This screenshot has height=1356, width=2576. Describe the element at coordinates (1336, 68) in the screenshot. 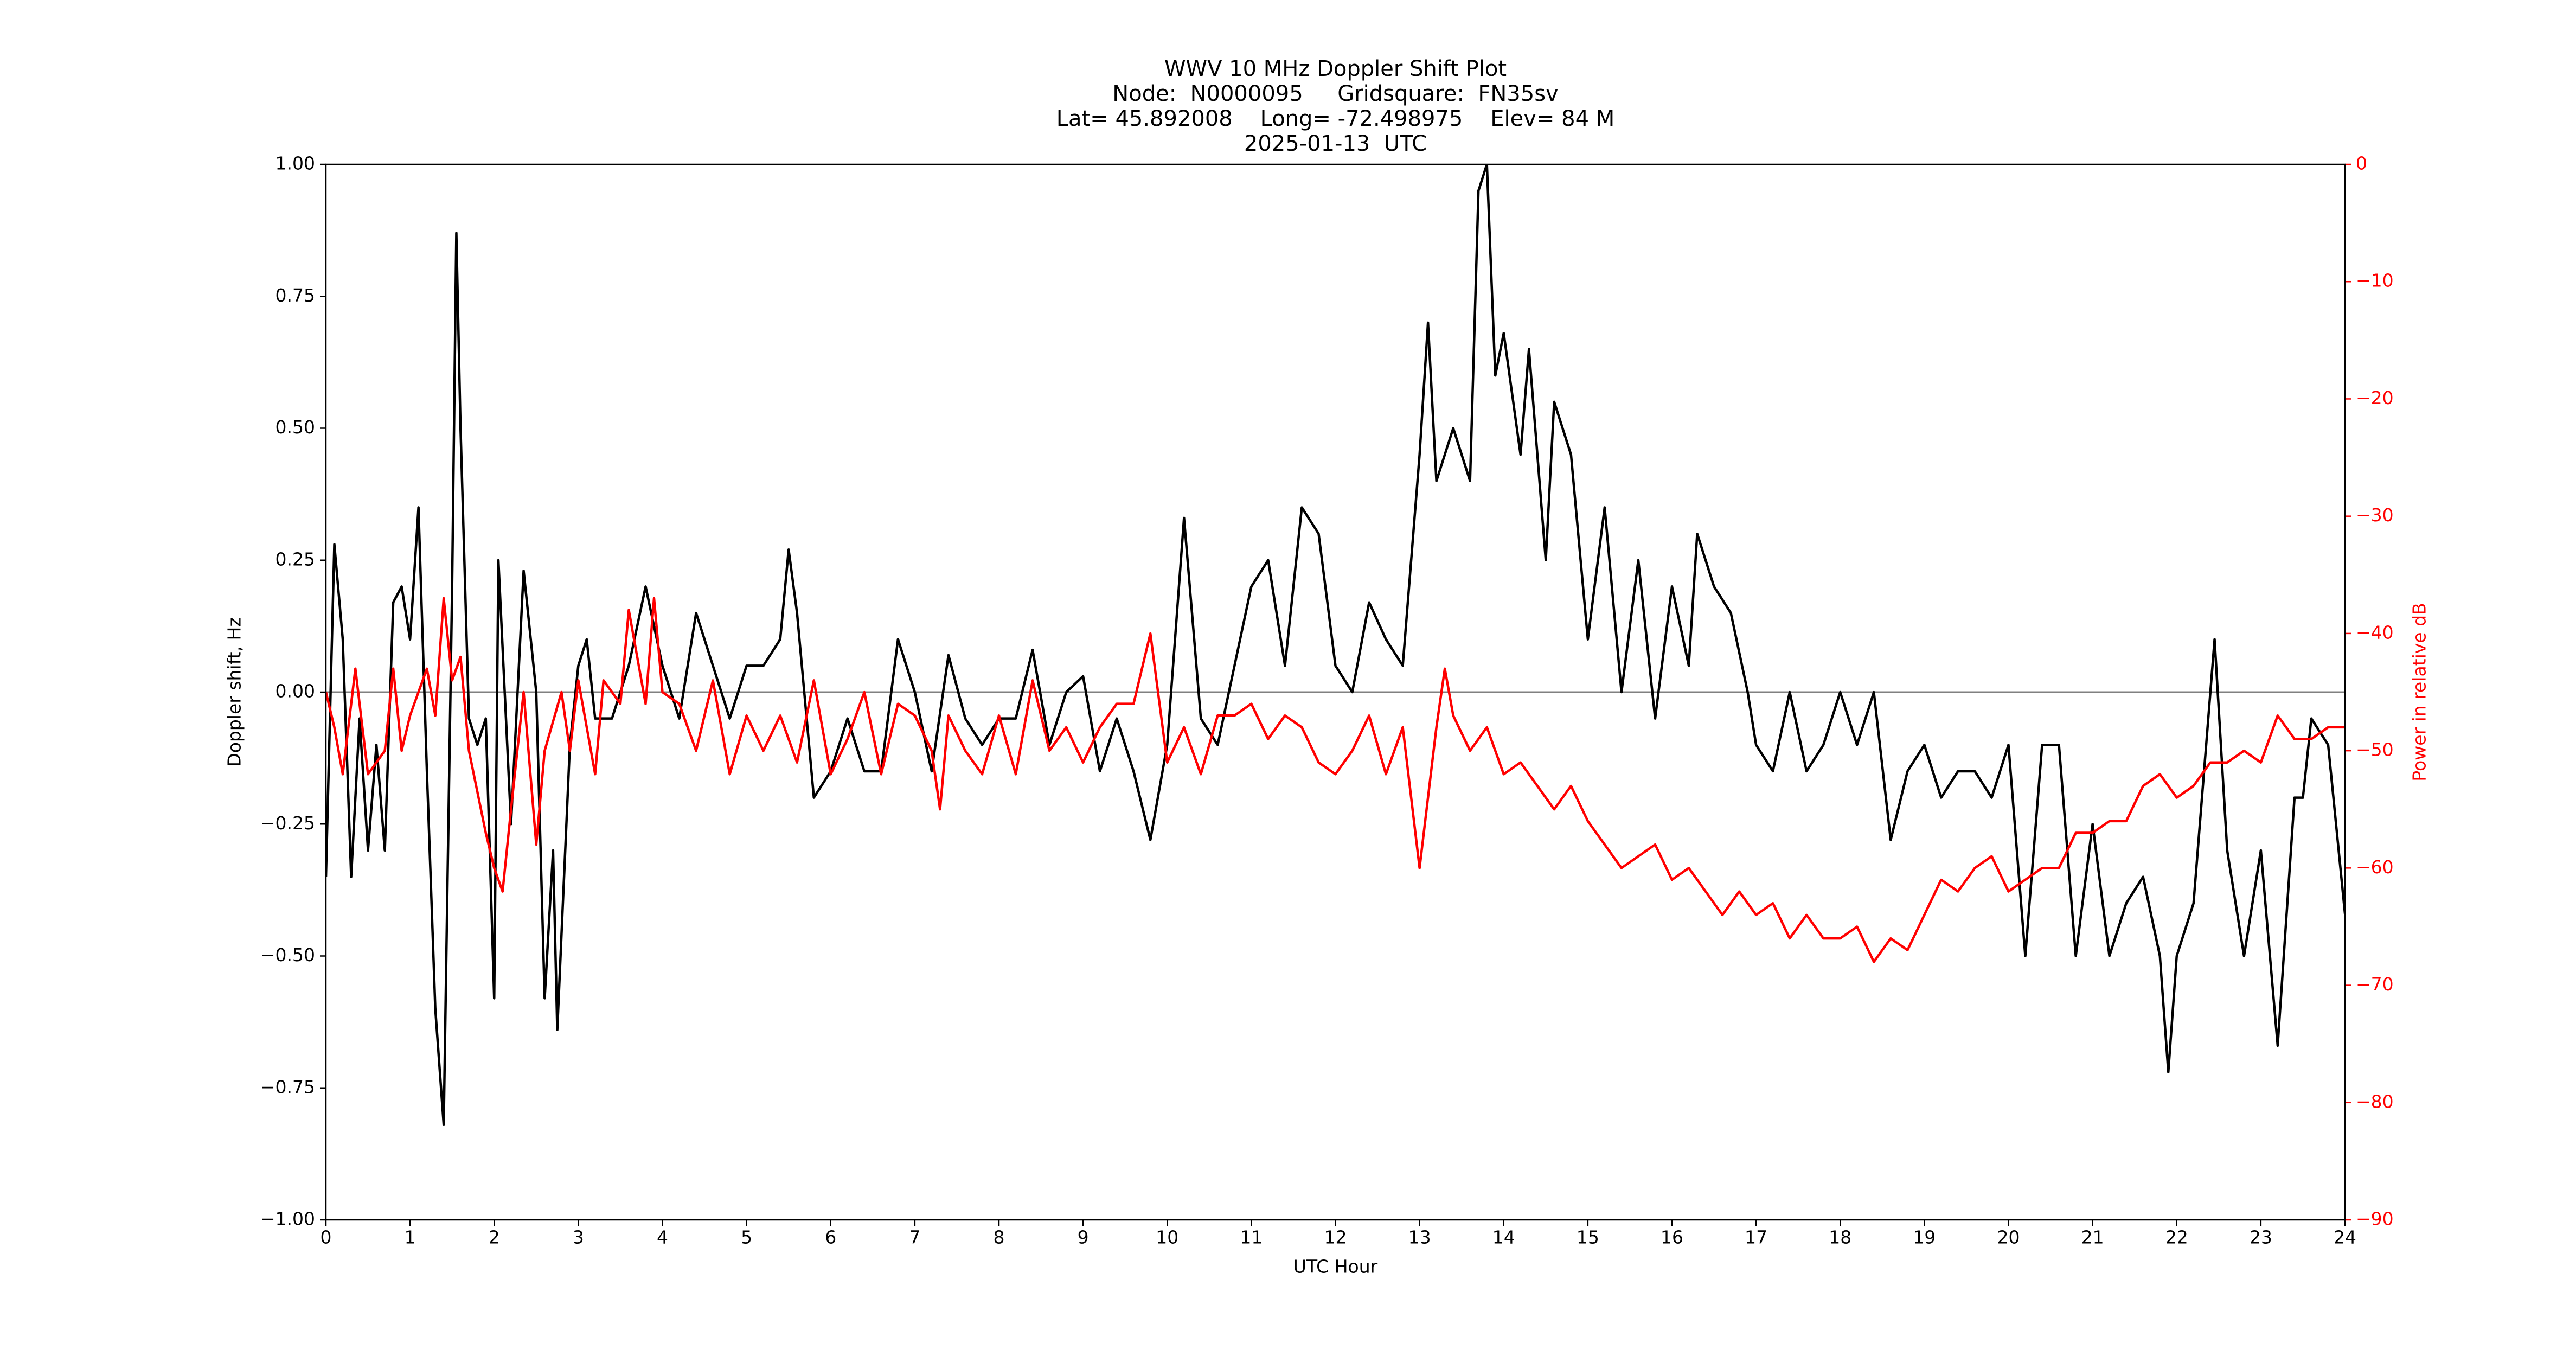

I see `chart-title: WWV 10 MHz Doppler Shift Plot` at that location.